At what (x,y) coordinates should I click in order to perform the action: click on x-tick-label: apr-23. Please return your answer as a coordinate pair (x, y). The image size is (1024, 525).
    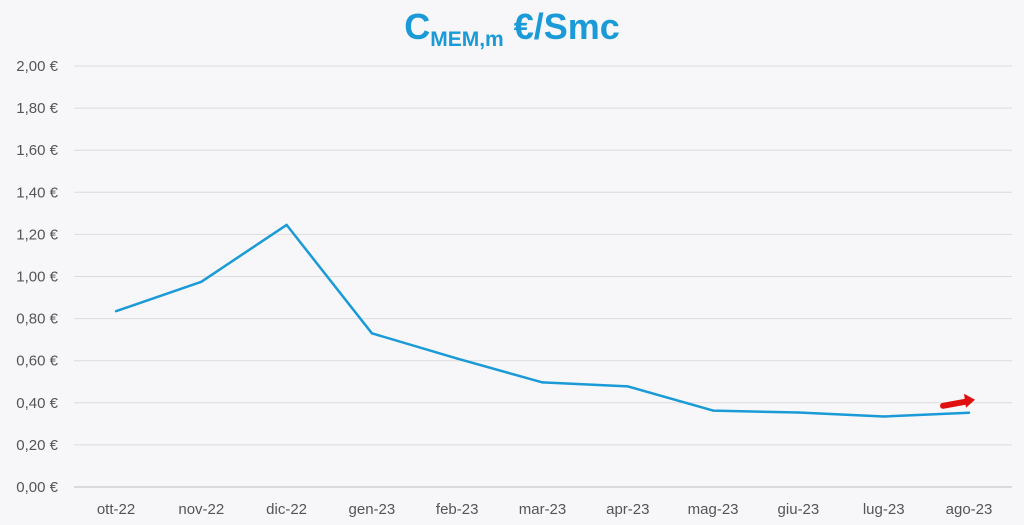
    Looking at the image, I should click on (627, 509).